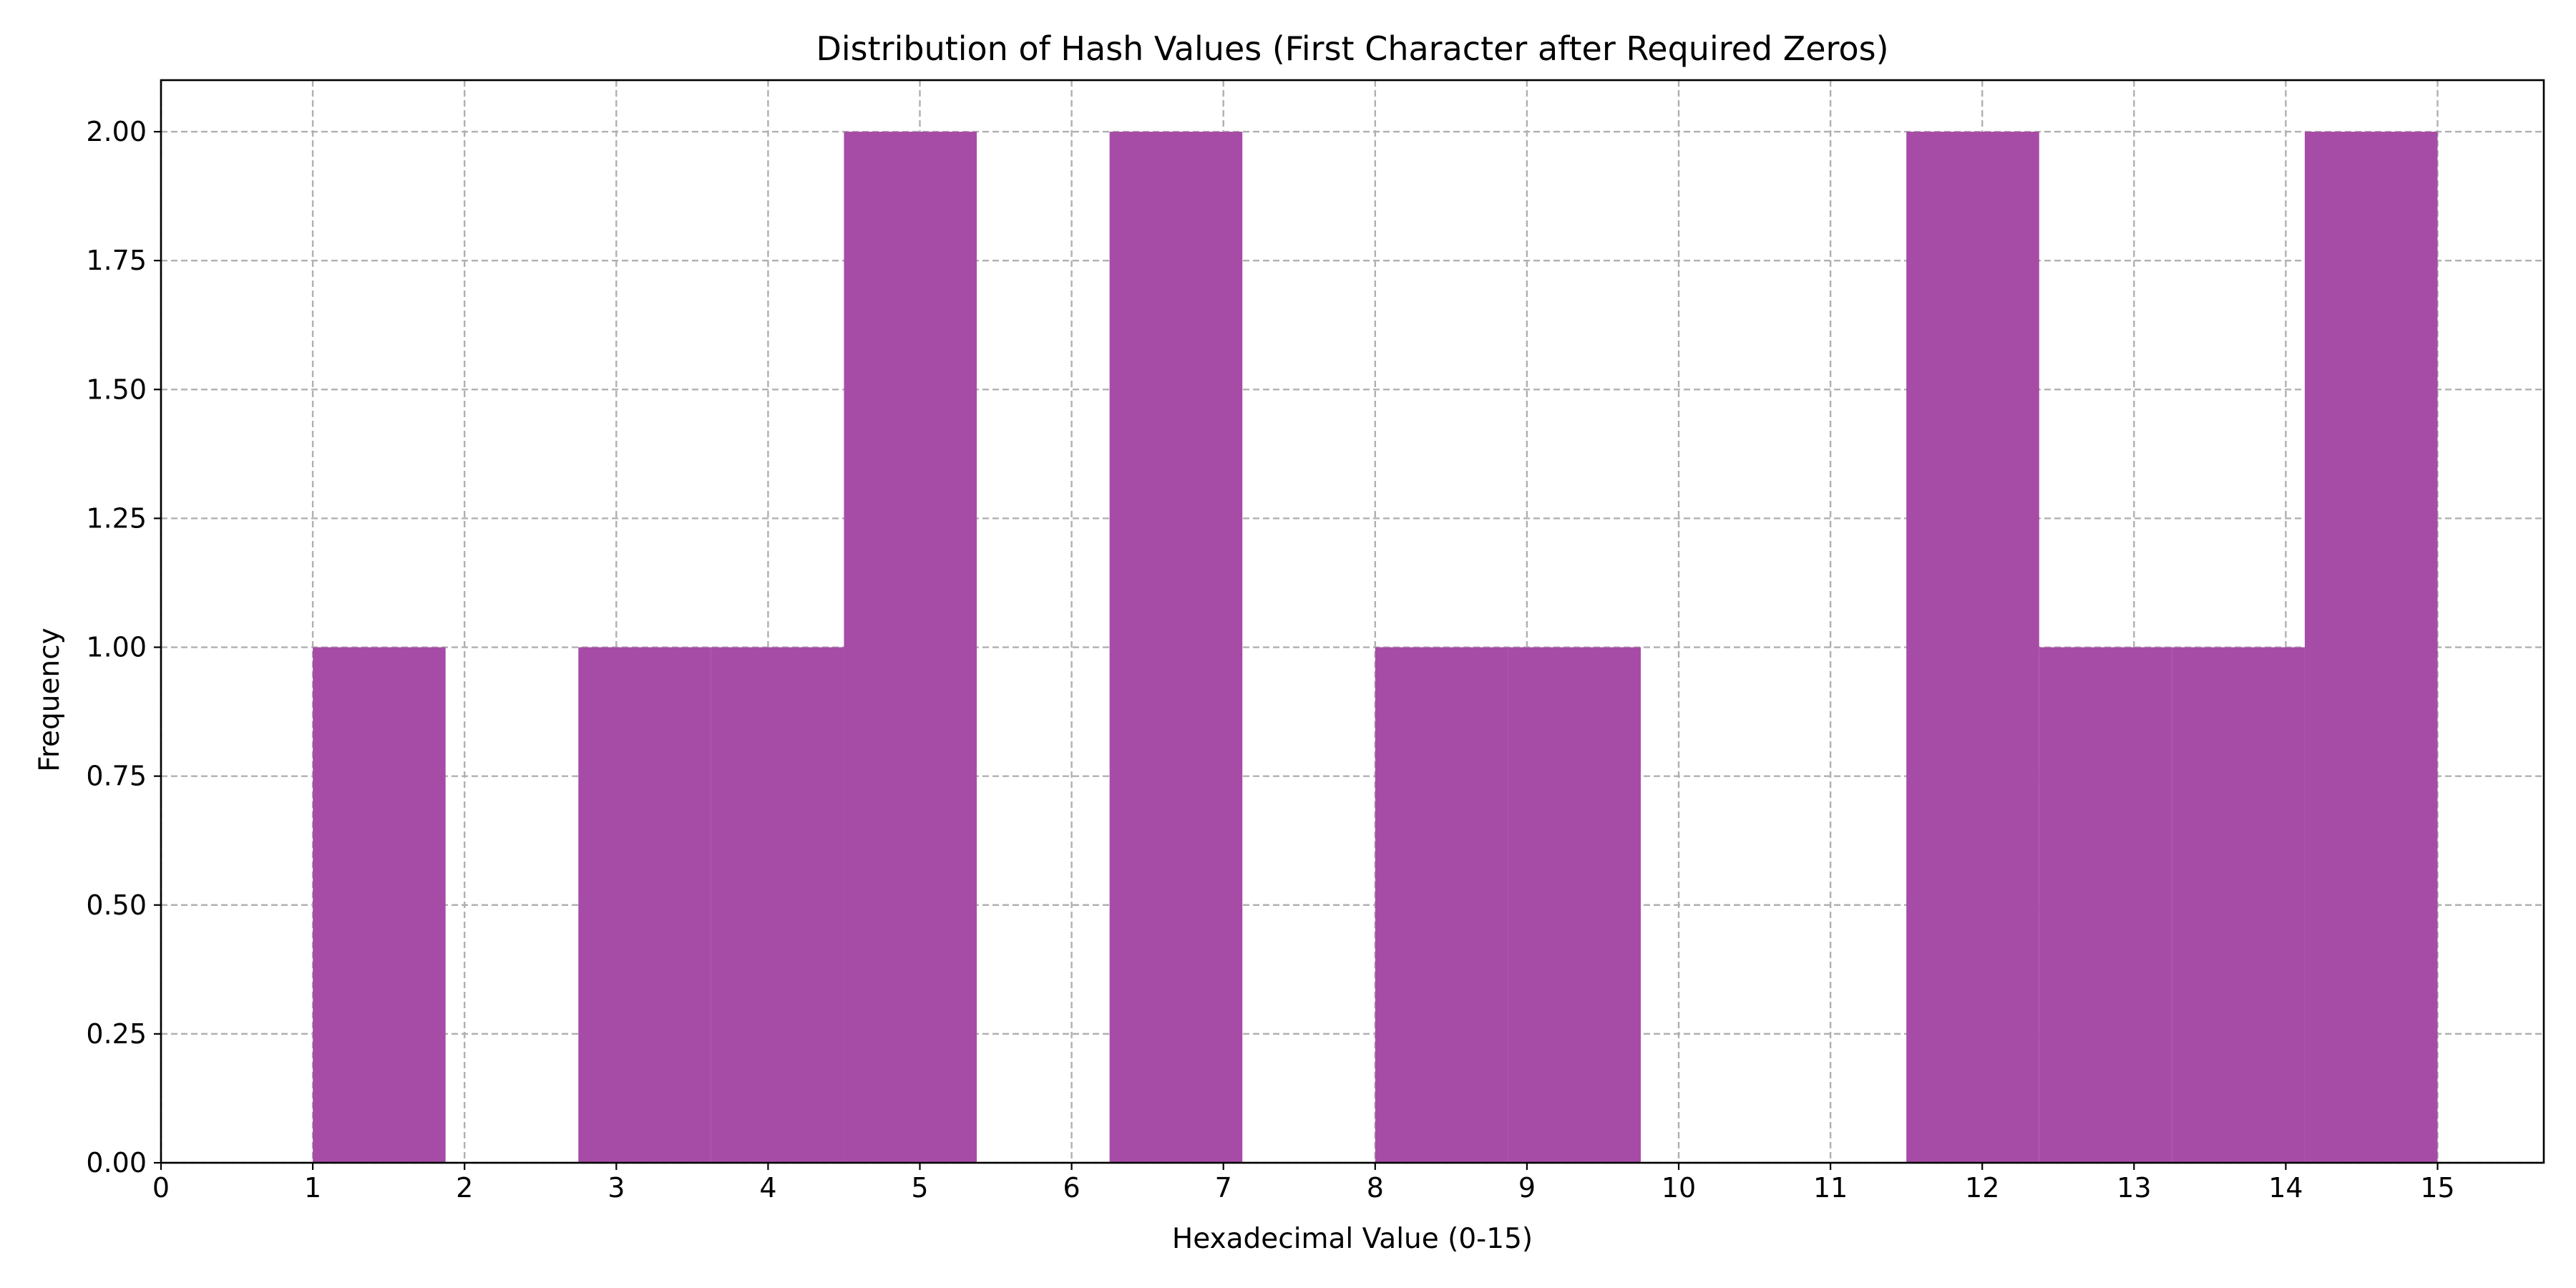 The height and width of the screenshot is (1288, 2576). What do you see at coordinates (116, 260) in the screenshot?
I see `y-tick-label-7: 1.75` at bounding box center [116, 260].